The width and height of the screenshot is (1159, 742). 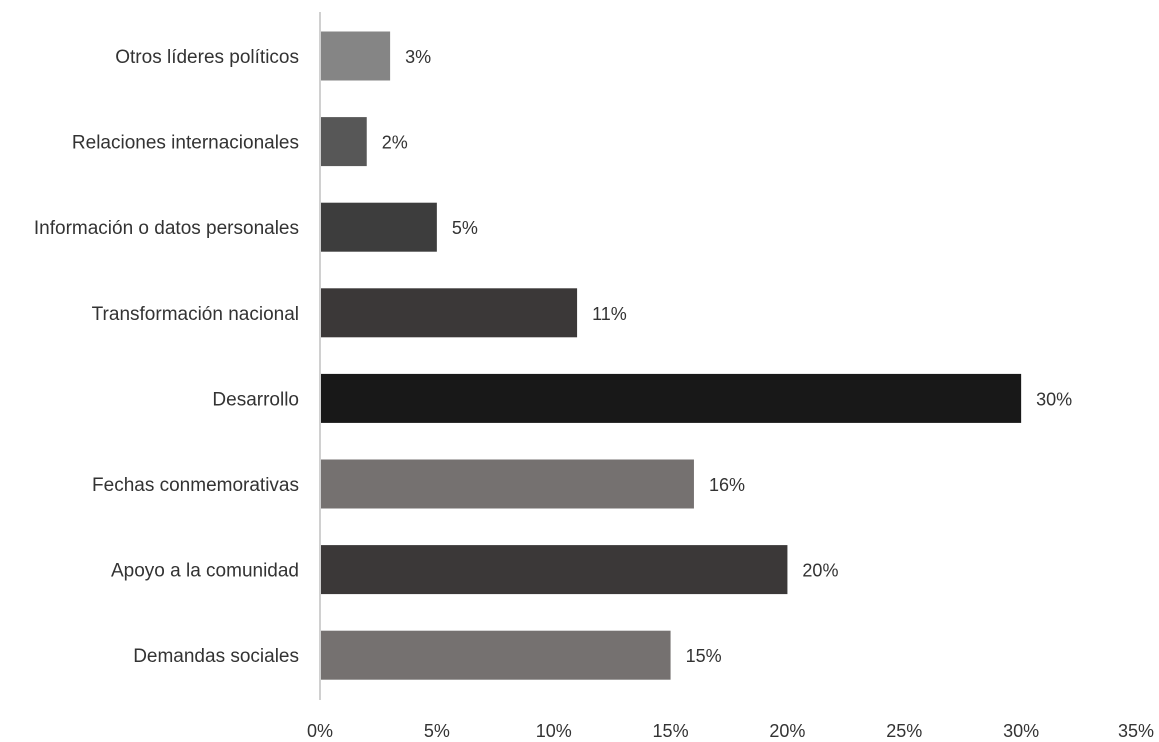 I want to click on x-tick-label: 0%, so click(x=320, y=731).